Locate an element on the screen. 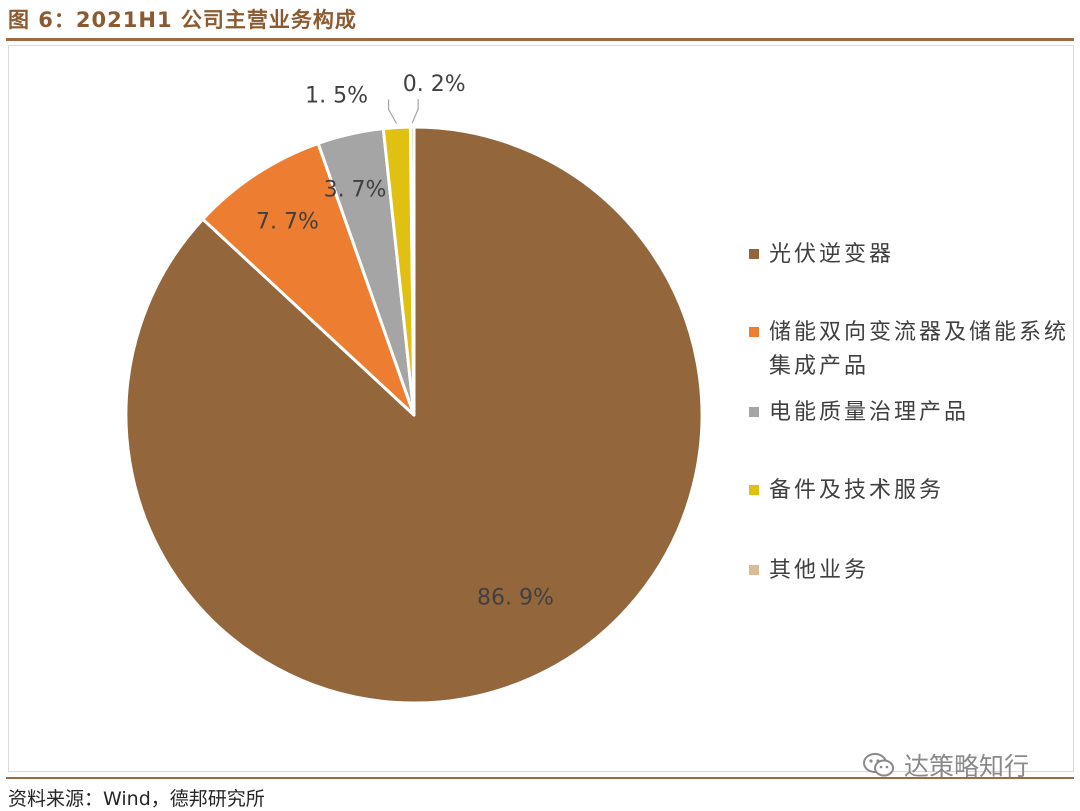 The height and width of the screenshot is (811, 1080). legend-item-power-quality: 电能质量治理产品 is located at coordinates (909, 413).